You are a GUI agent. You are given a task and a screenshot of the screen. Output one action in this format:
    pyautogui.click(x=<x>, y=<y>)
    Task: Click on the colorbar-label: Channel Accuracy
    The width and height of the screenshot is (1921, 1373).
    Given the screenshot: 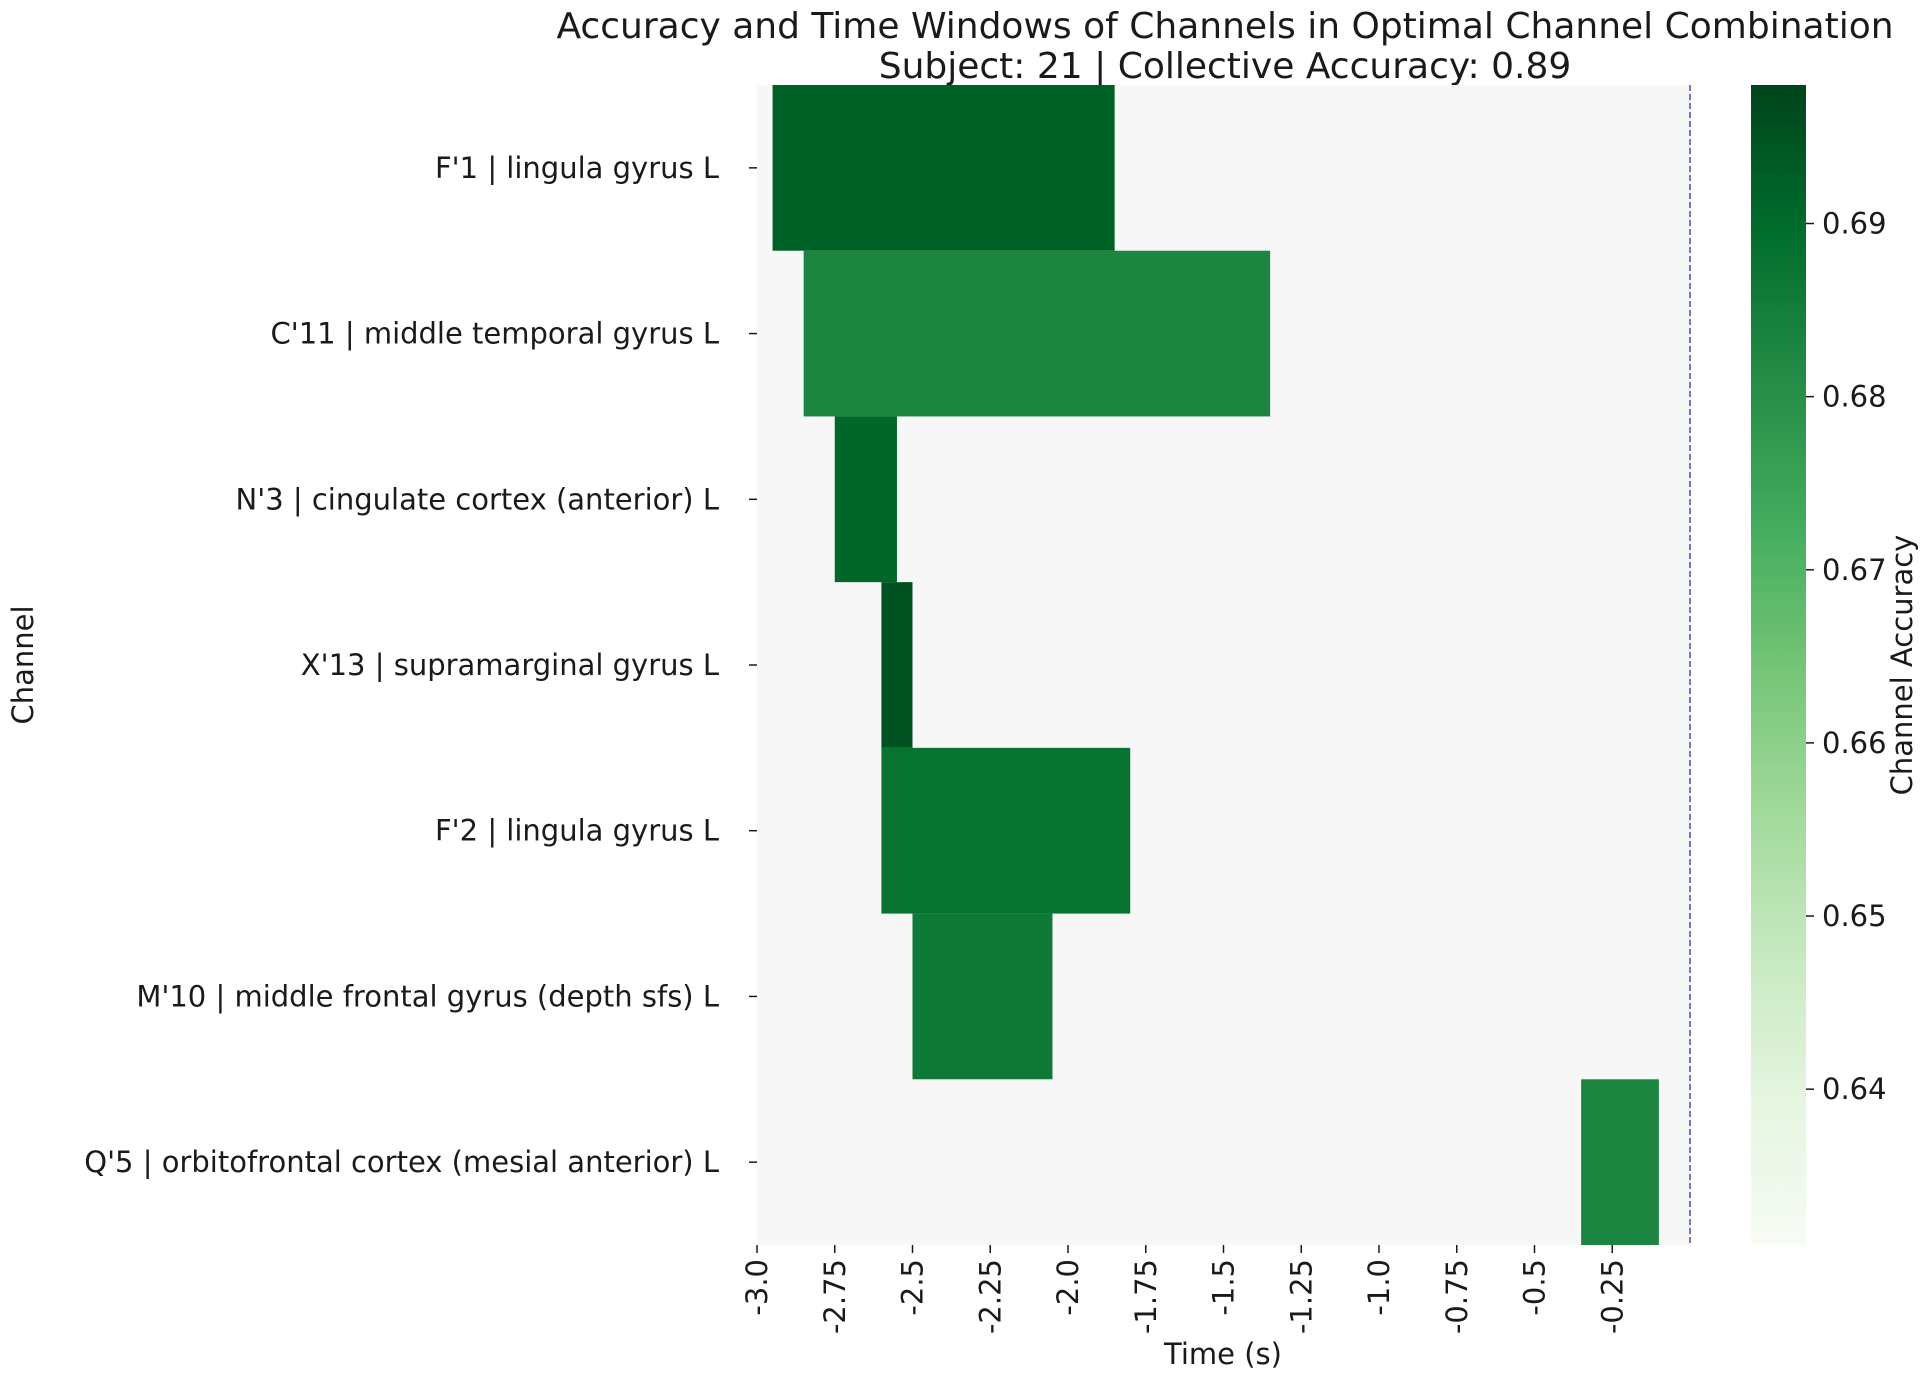 What is the action you would take?
    pyautogui.click(x=1902, y=665)
    